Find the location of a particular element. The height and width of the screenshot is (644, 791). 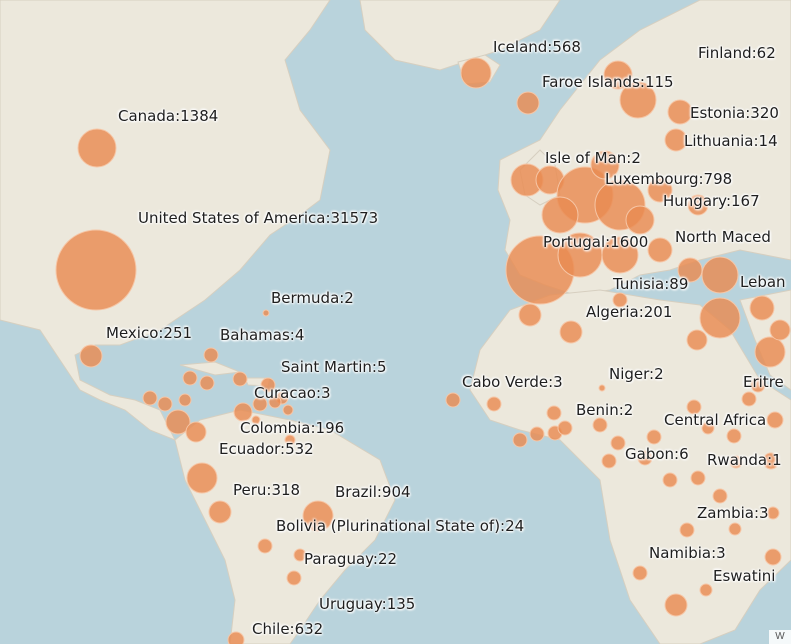

label-bolivia: Bolivia (Plurinational State of):24 is located at coordinates (400, 526).